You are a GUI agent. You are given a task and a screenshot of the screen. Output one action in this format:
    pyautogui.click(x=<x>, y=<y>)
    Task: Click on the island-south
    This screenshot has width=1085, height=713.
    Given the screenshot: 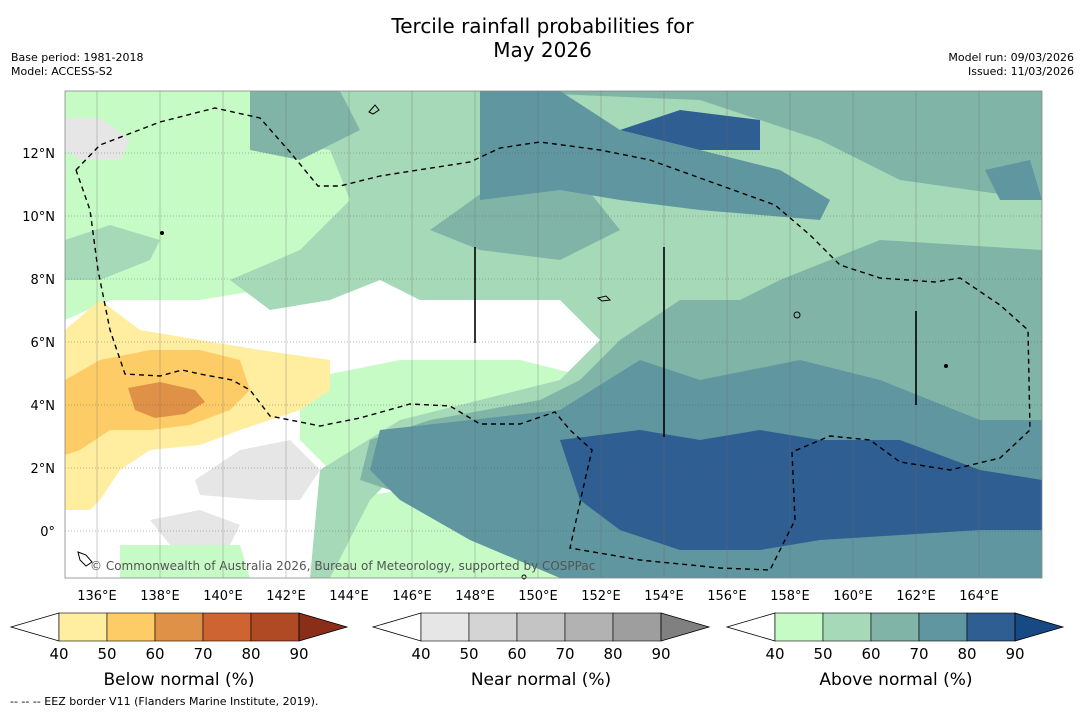 What is the action you would take?
    pyautogui.click(x=524, y=577)
    